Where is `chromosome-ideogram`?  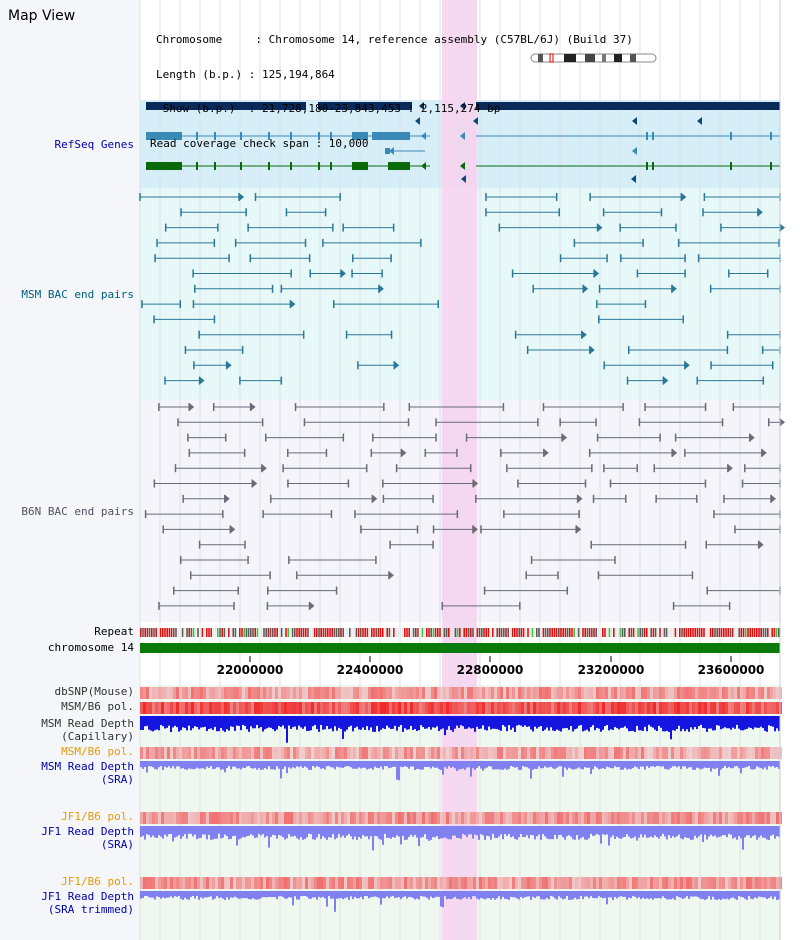 chromosome-ideogram is located at coordinates (594, 58).